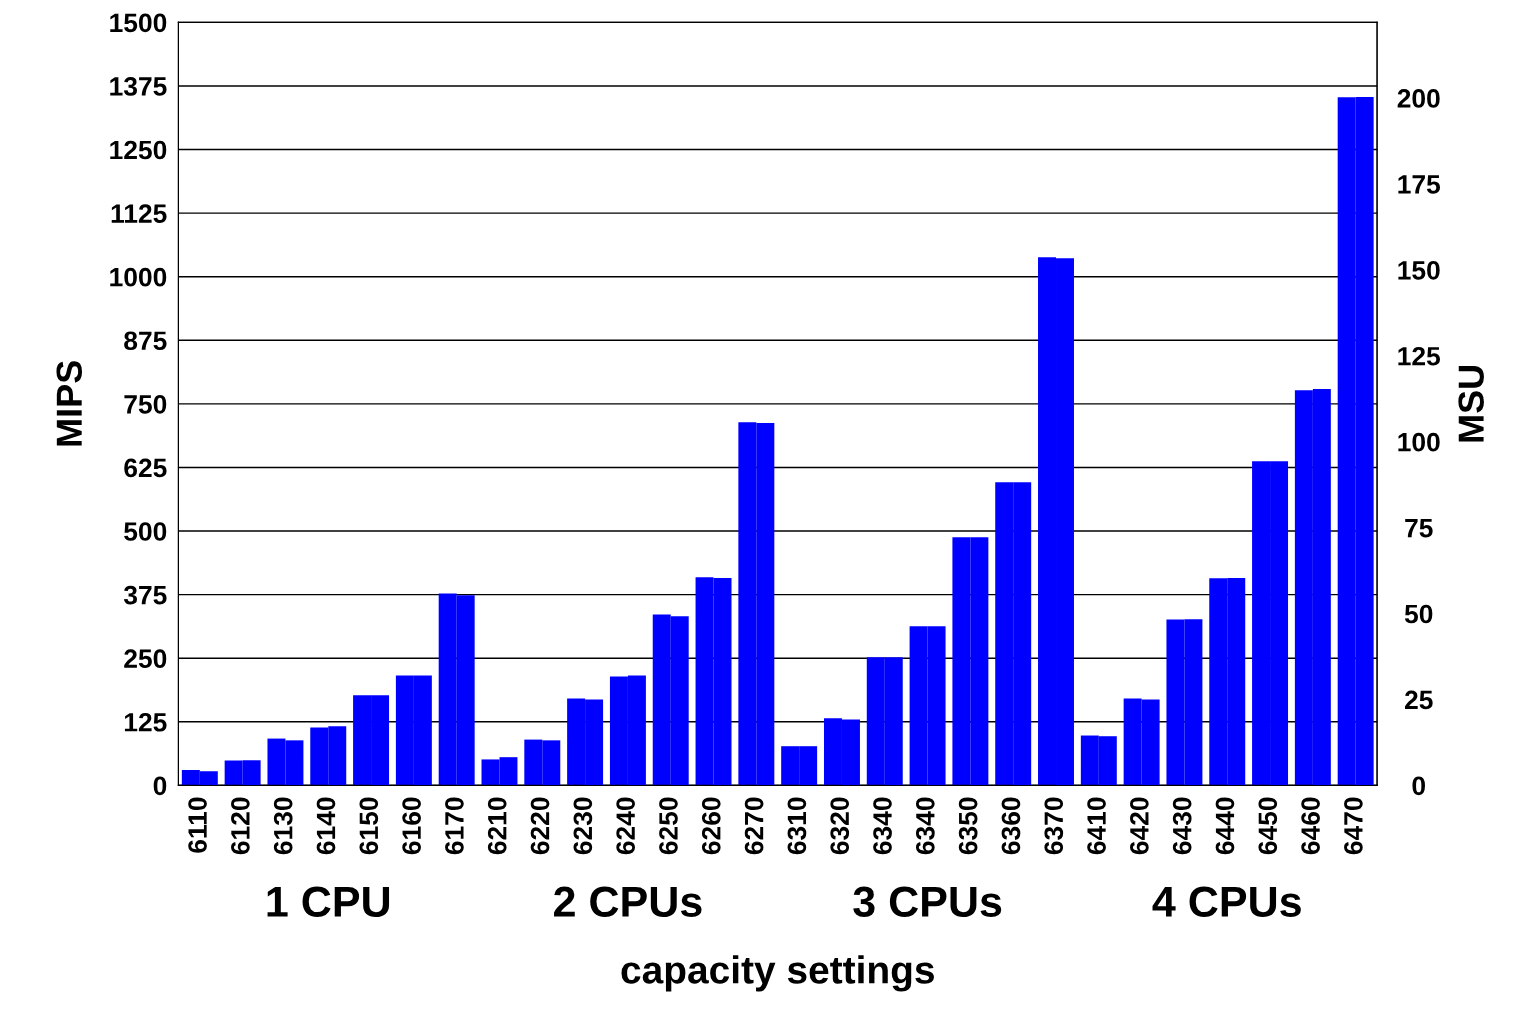 The image size is (1525, 1016). What do you see at coordinates (145, 341) in the screenshot?
I see `y-tick-label: 875` at bounding box center [145, 341].